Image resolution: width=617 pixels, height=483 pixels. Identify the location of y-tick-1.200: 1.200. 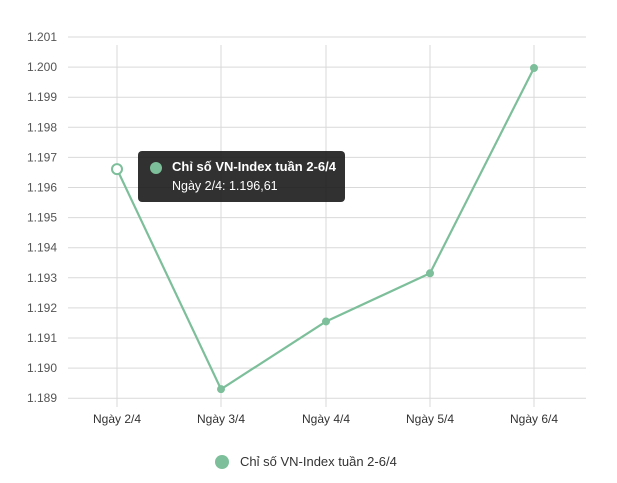
(42, 67).